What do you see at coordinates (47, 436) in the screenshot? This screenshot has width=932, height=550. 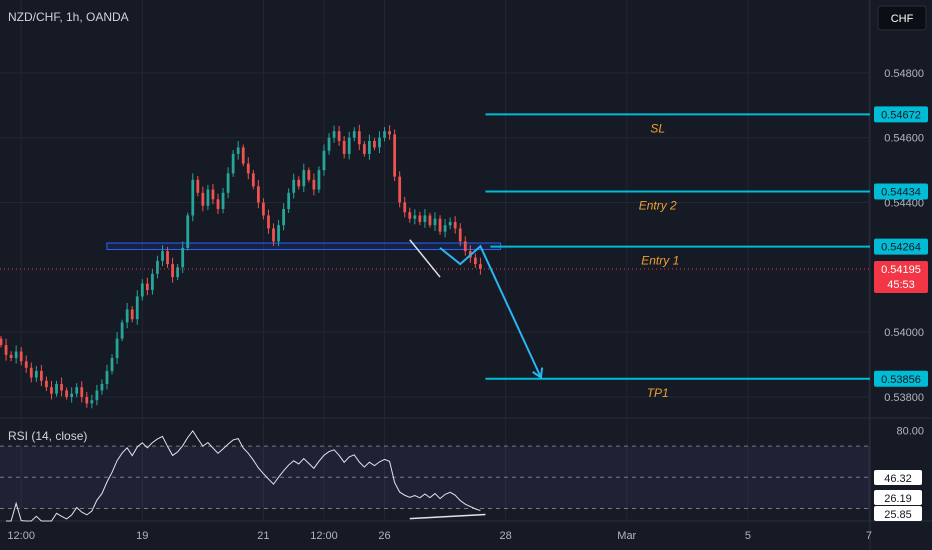 I see `rsi-title: RSI (14, close)` at bounding box center [47, 436].